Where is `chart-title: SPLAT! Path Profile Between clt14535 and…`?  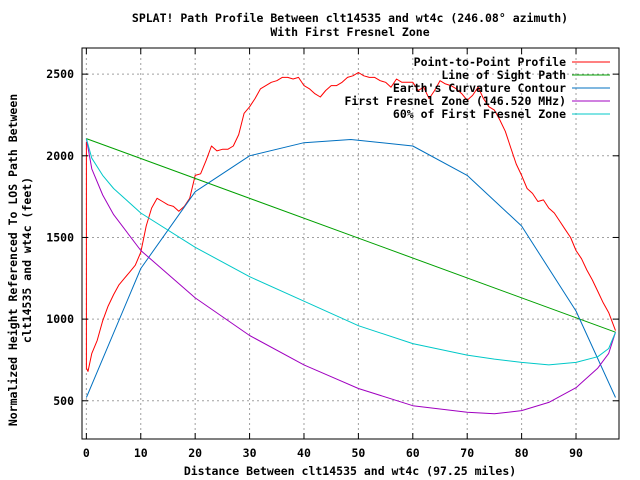
chart-title: SPLAT! Path Profile Between clt14535 and… is located at coordinates (350, 18).